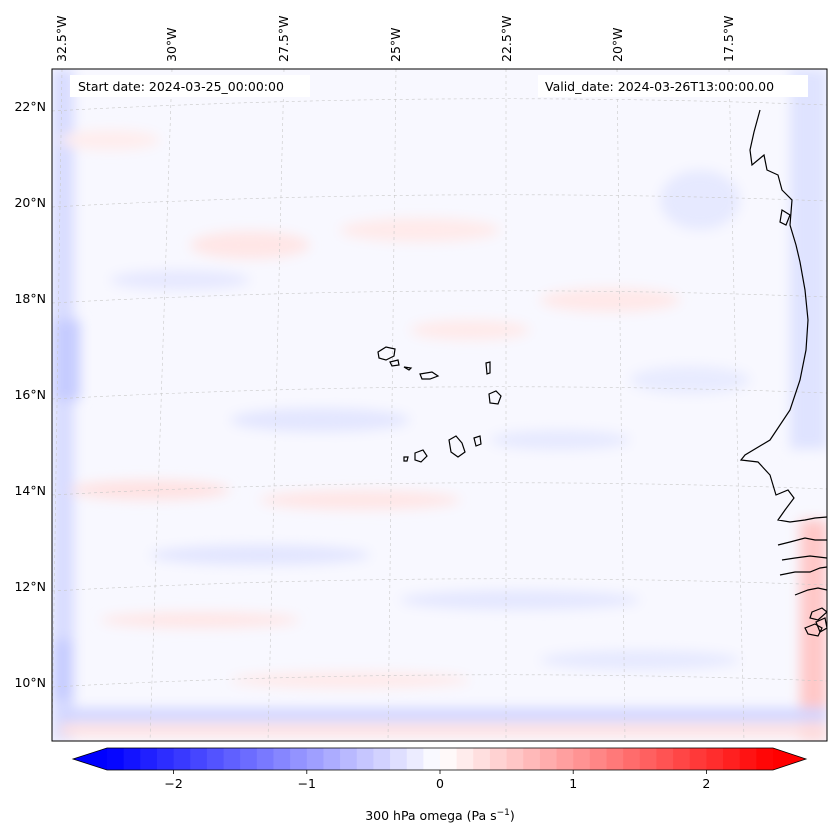 The width and height of the screenshot is (837, 839). I want to click on coastal-island, so click(785, 217).